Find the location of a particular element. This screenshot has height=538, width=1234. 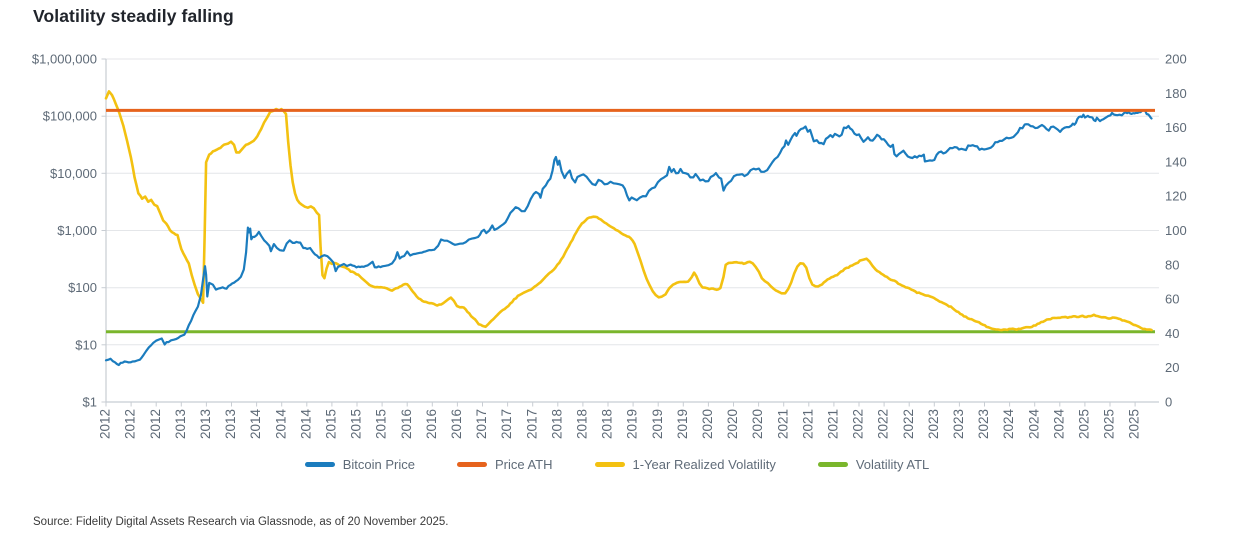

left-axis-ticks: $1,000,000 $100,000 $10,000 $1,000 $100 $10 $1 is located at coordinates (69, 231).